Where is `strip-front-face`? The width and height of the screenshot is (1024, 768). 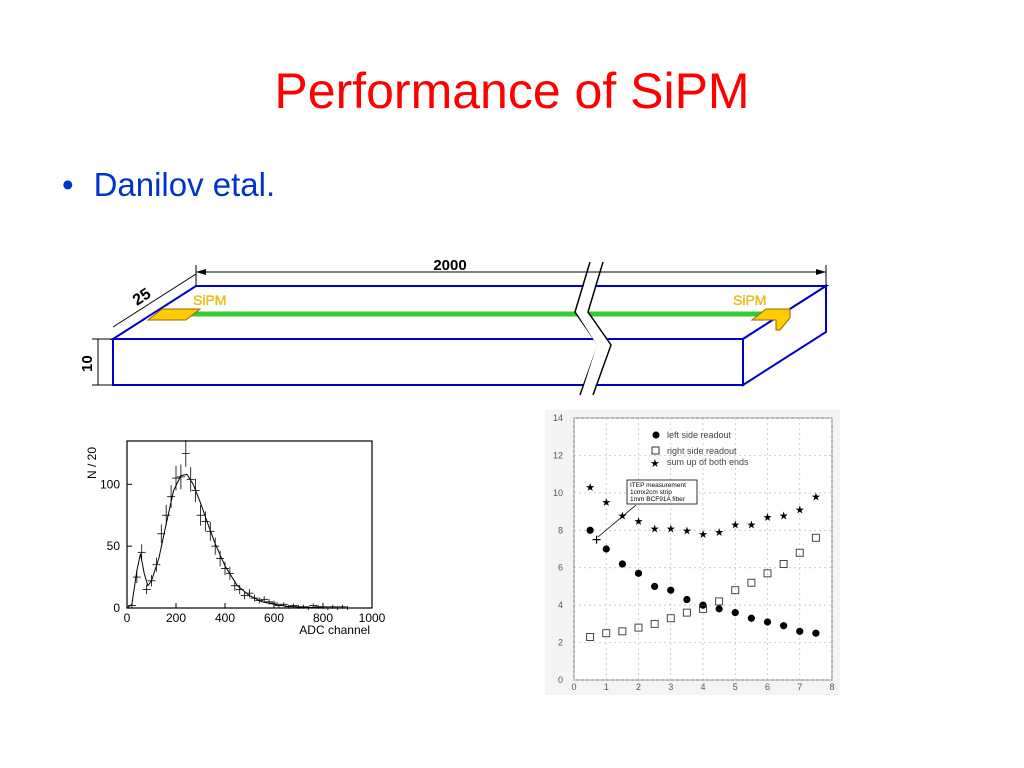
strip-front-face is located at coordinates (428, 362).